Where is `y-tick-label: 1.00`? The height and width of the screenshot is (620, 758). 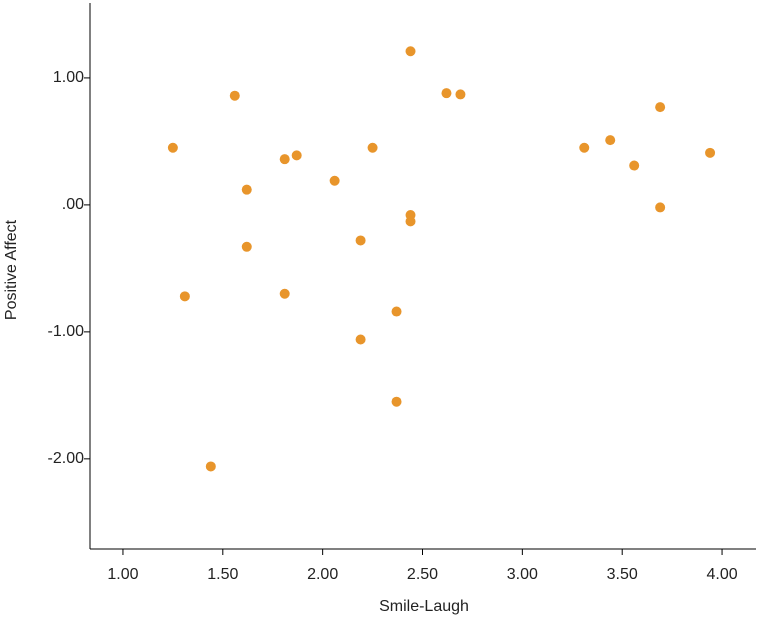
y-tick-label: 1.00 is located at coordinates (68, 77).